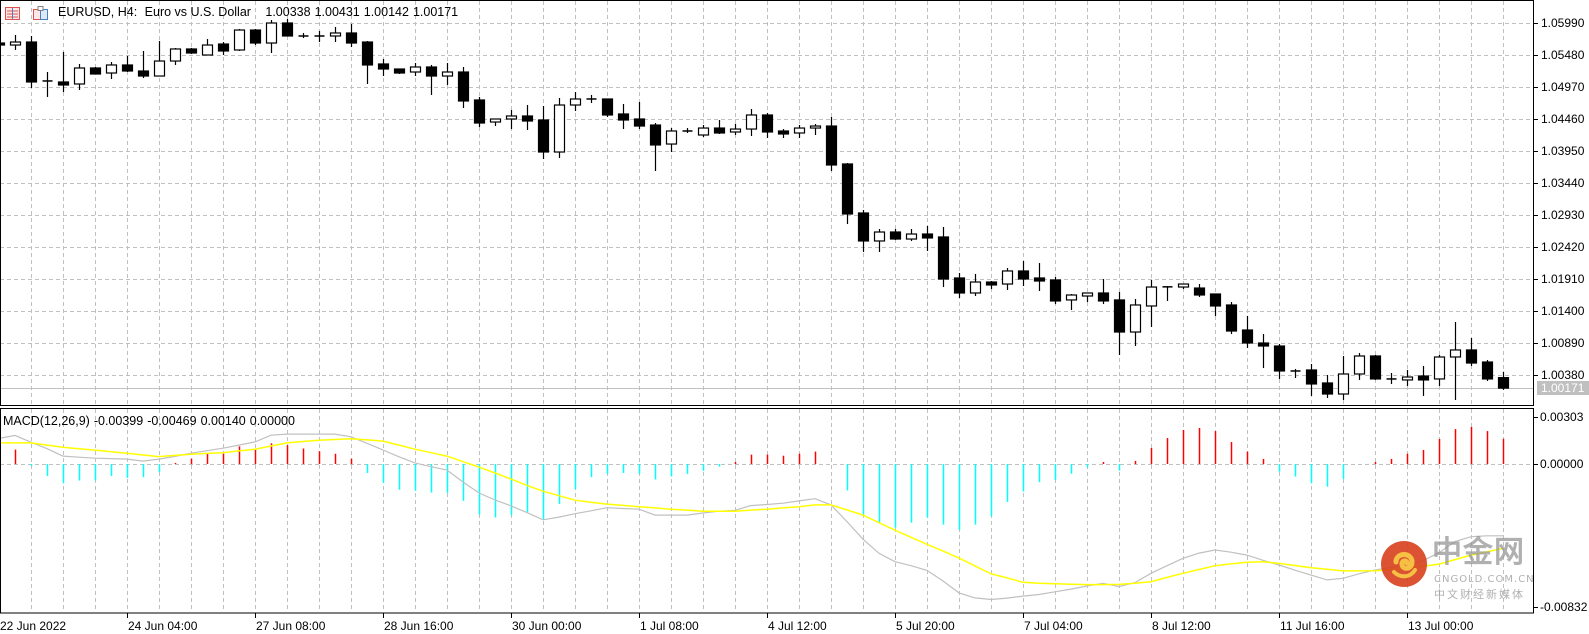  I want to click on time-tick-label: 7 Jul 04:00, so click(1053, 626).